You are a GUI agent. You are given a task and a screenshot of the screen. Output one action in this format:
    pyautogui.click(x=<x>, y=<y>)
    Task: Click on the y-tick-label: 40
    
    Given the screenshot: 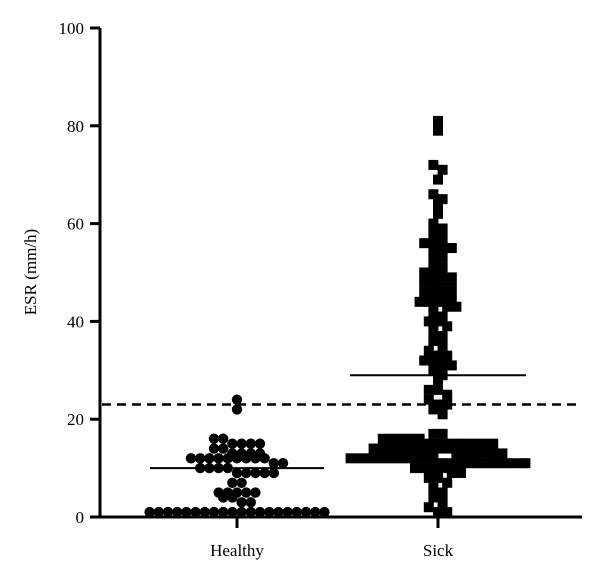 What is the action you would take?
    pyautogui.click(x=75, y=321)
    